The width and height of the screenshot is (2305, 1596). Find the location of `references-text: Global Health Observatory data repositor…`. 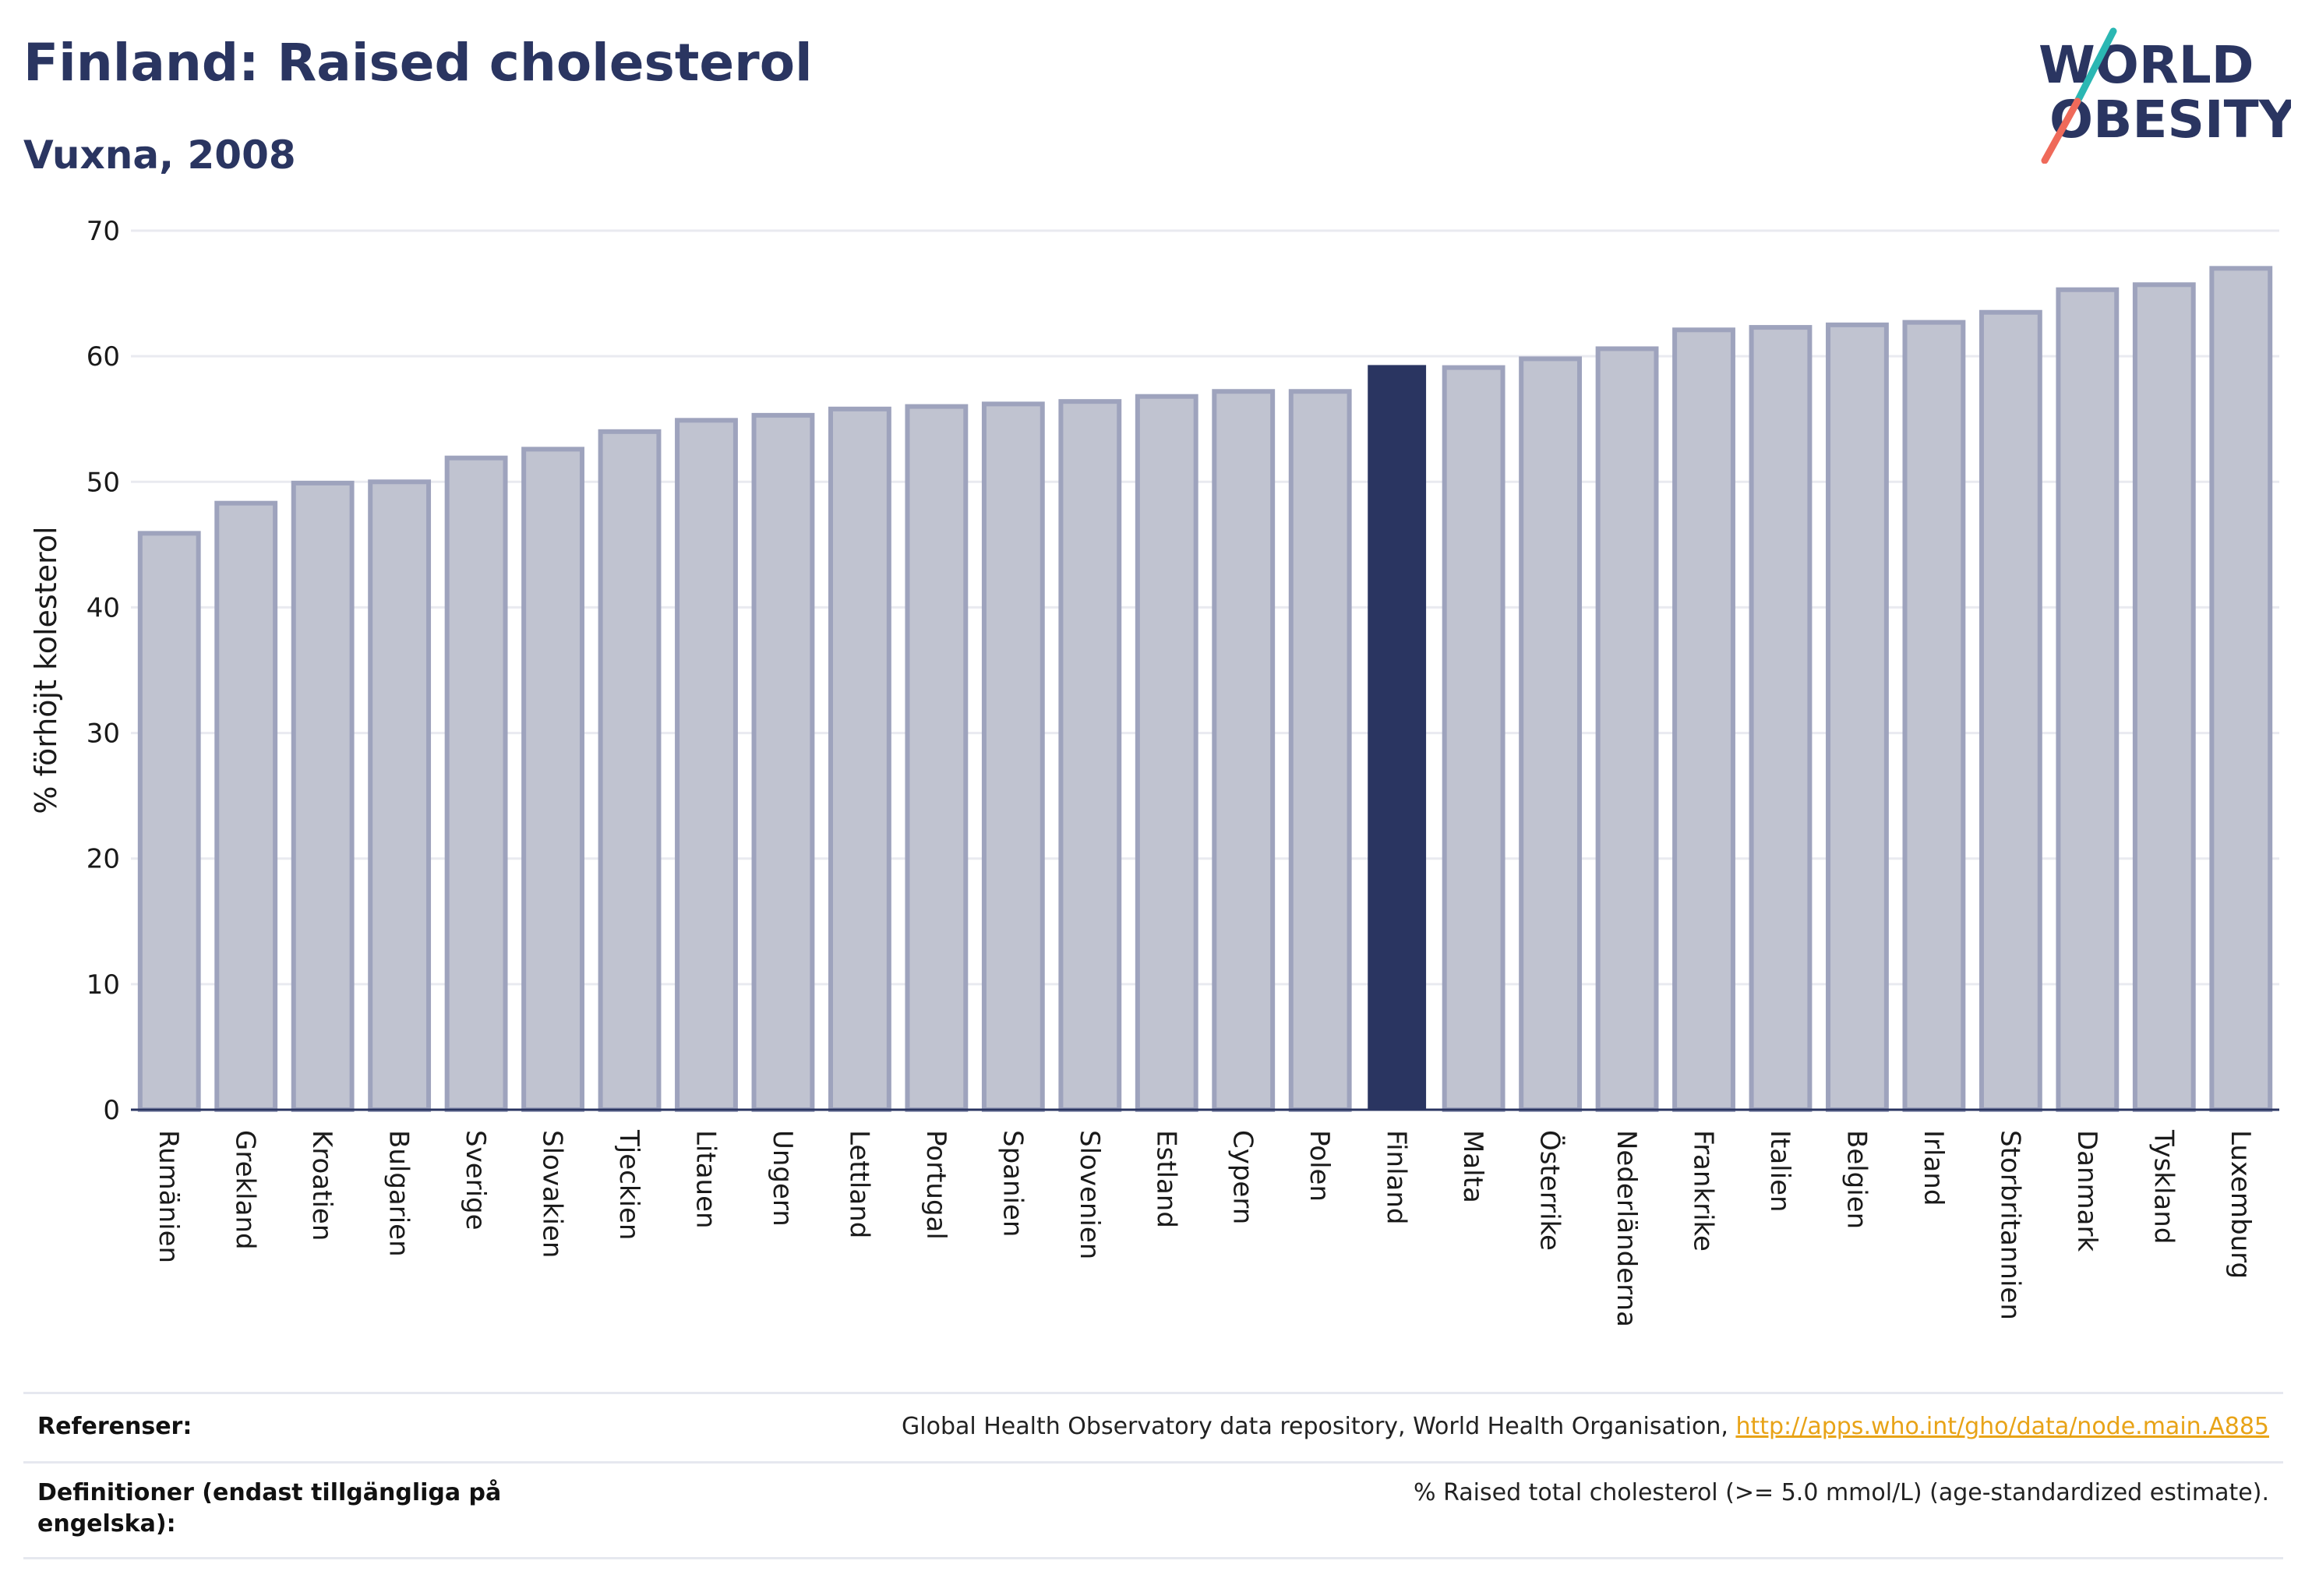

references-text: Global Health Observatory data repositor… is located at coordinates (1319, 1426).